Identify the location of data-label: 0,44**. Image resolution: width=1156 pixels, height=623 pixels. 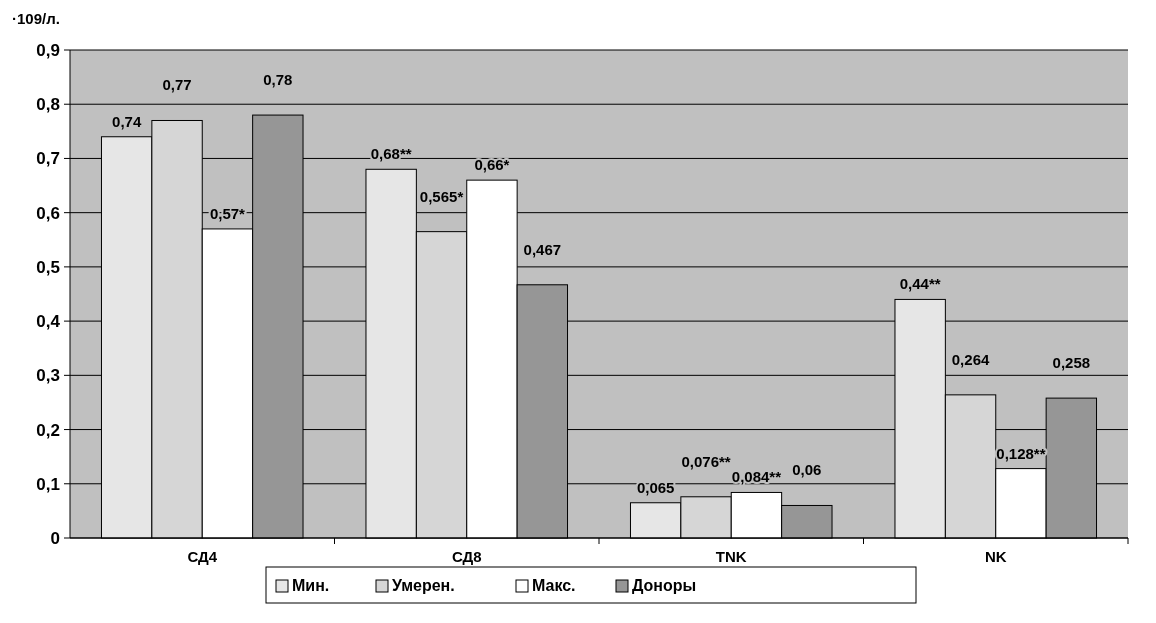
(920, 284).